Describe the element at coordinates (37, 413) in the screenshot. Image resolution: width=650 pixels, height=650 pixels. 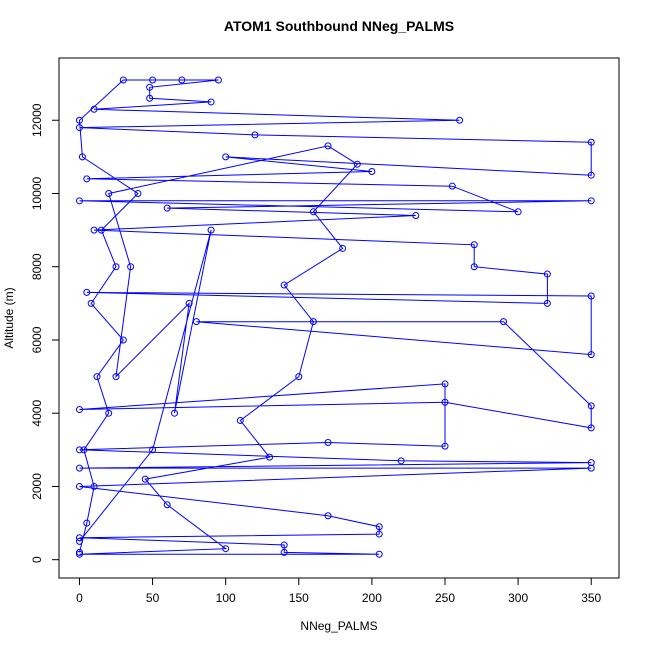
I see `y-tick-label: 4000` at that location.